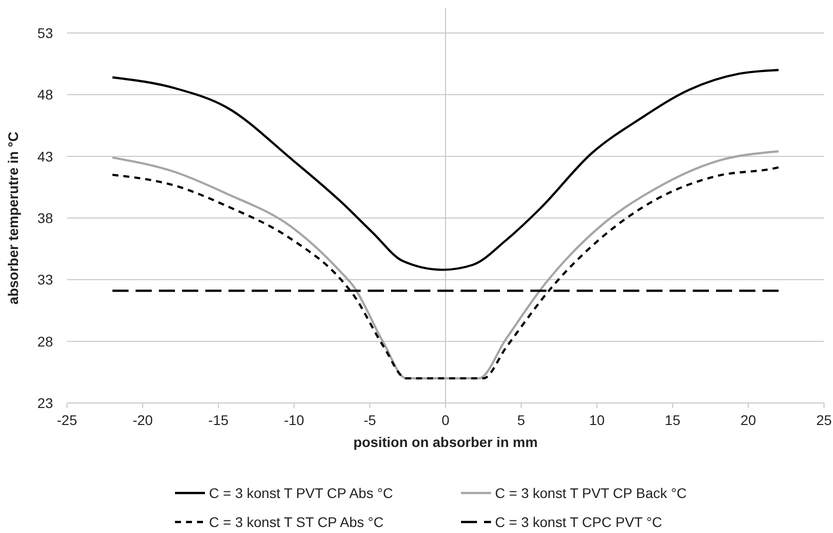 Image resolution: width=833 pixels, height=533 pixels. Describe the element at coordinates (13, 218) in the screenshot. I see `y-axis-title: absorber temperutre in °C` at that location.